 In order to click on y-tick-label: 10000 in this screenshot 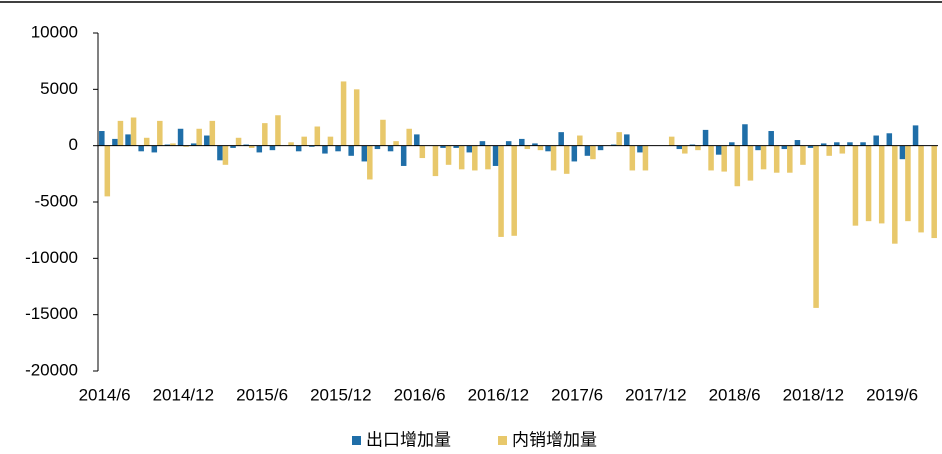, I will do `click(54, 31)`.